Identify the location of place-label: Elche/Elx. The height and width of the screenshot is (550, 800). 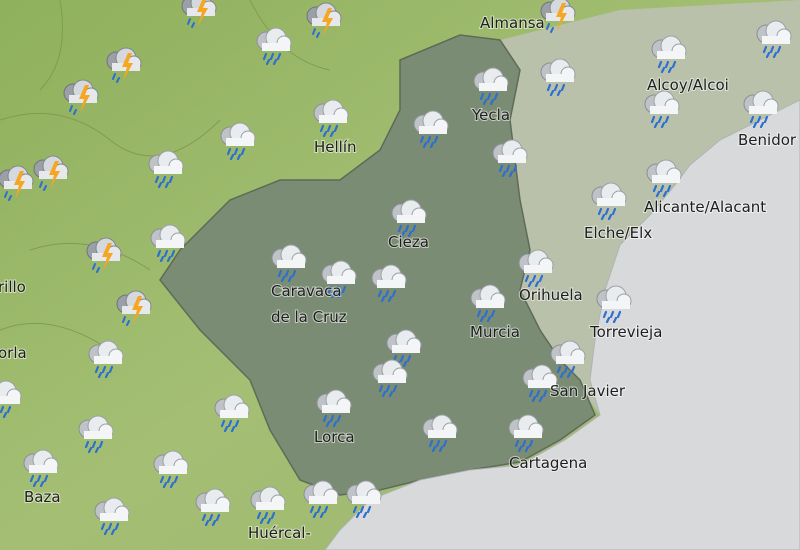
(618, 233).